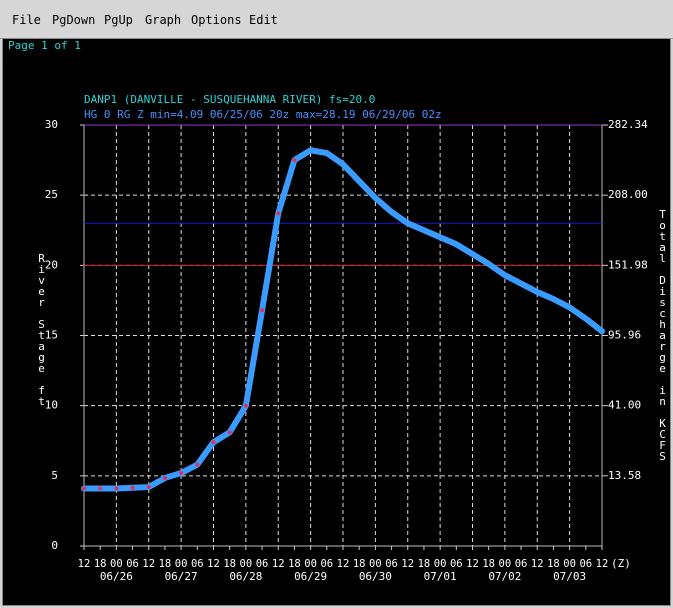  Describe the element at coordinates (624, 335) in the screenshot. I see `y2-tick-label: 95.96` at that location.